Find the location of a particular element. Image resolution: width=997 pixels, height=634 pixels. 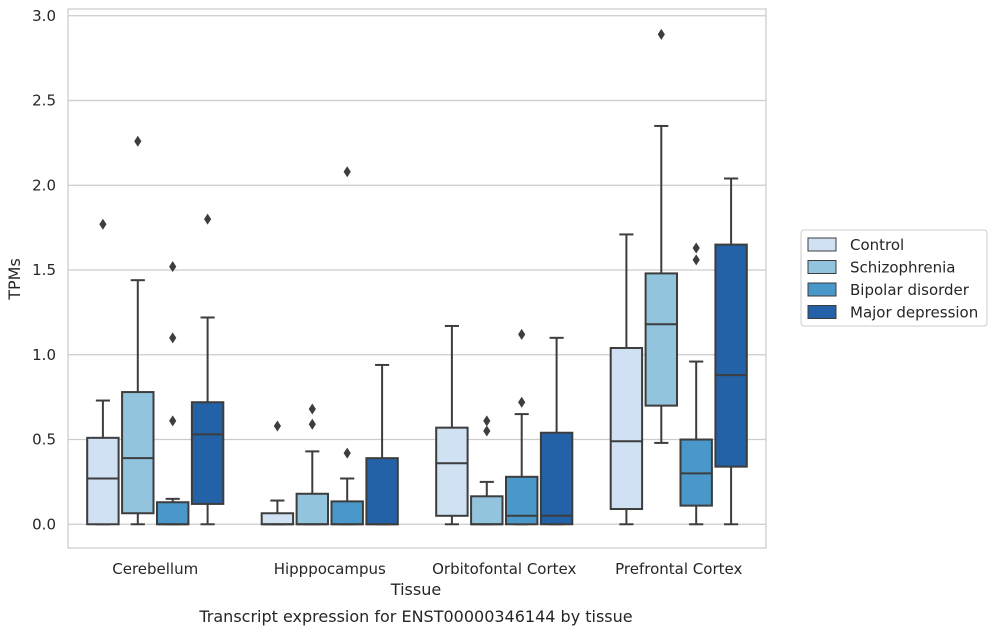

y-tick-label: 0.5 is located at coordinates (44, 440).